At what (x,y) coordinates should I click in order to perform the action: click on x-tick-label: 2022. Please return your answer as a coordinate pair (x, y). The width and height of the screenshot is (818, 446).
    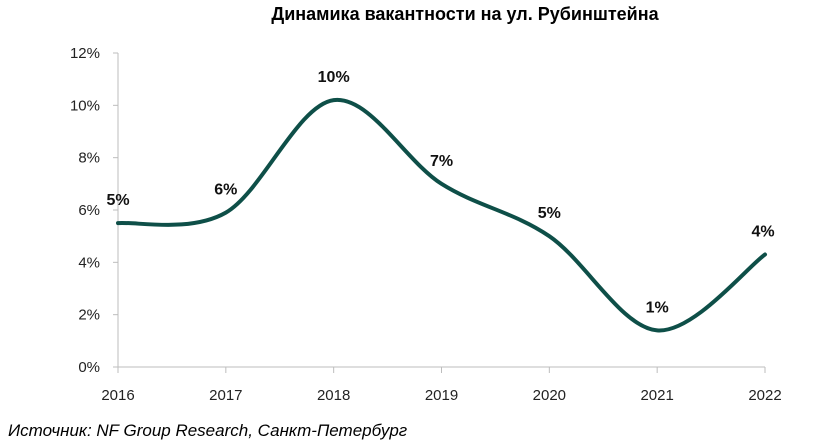
    Looking at the image, I should click on (764, 395).